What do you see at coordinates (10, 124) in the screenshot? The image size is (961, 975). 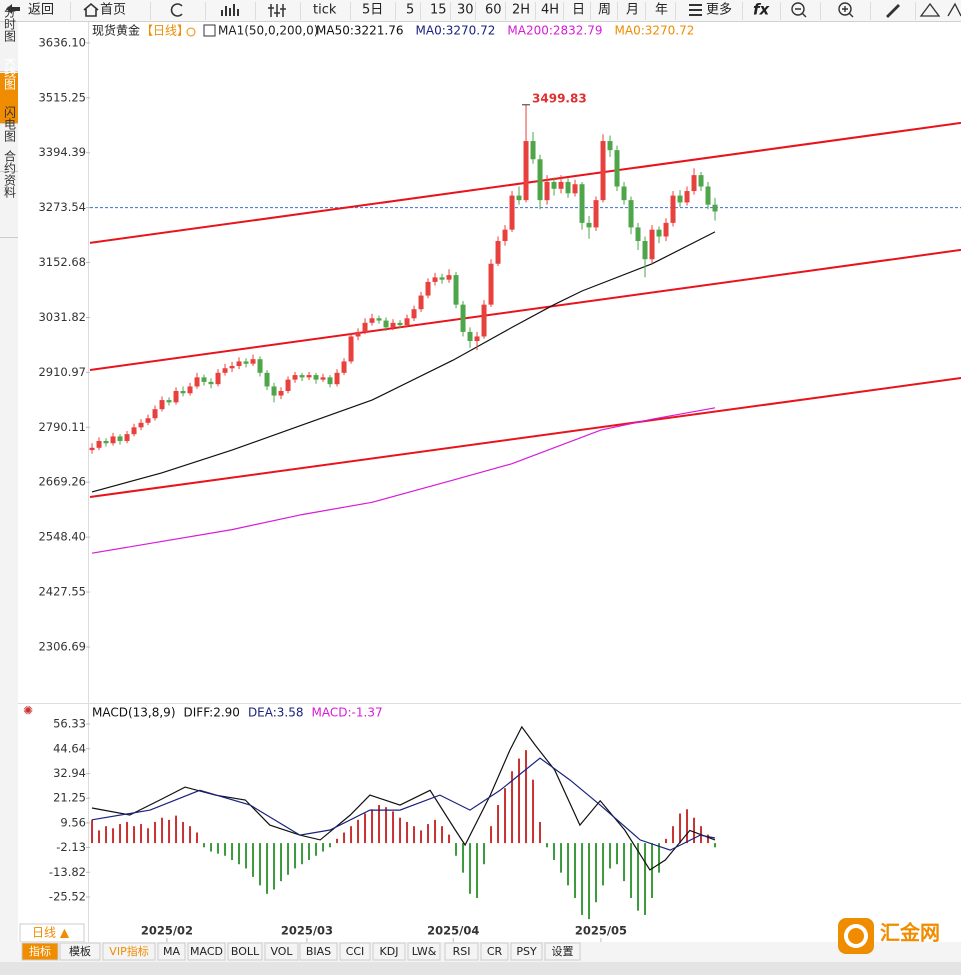 I see `sidebar-item: 闪电图` at bounding box center [10, 124].